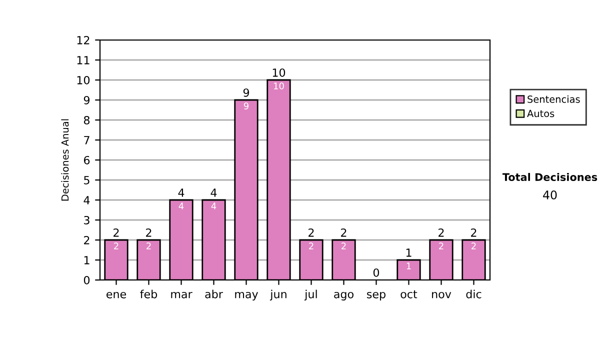  Describe the element at coordinates (554, 99) in the screenshot. I see `legend-label: Sentencias` at that location.